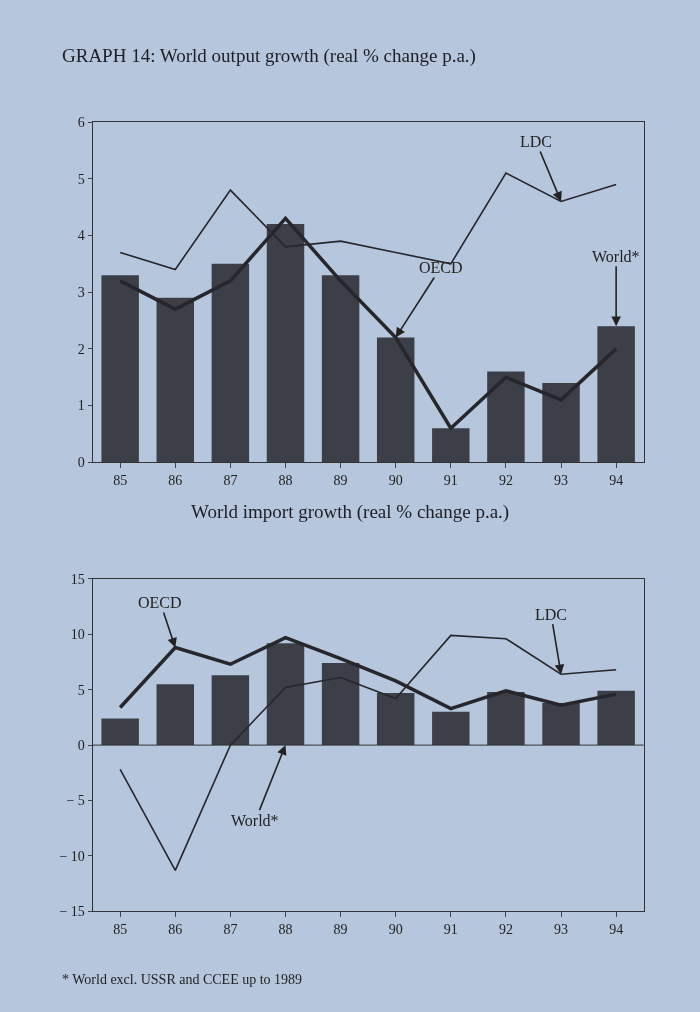 This screenshot has height=1012, width=700. I want to click on y-tick-label: 3, so click(81, 293).